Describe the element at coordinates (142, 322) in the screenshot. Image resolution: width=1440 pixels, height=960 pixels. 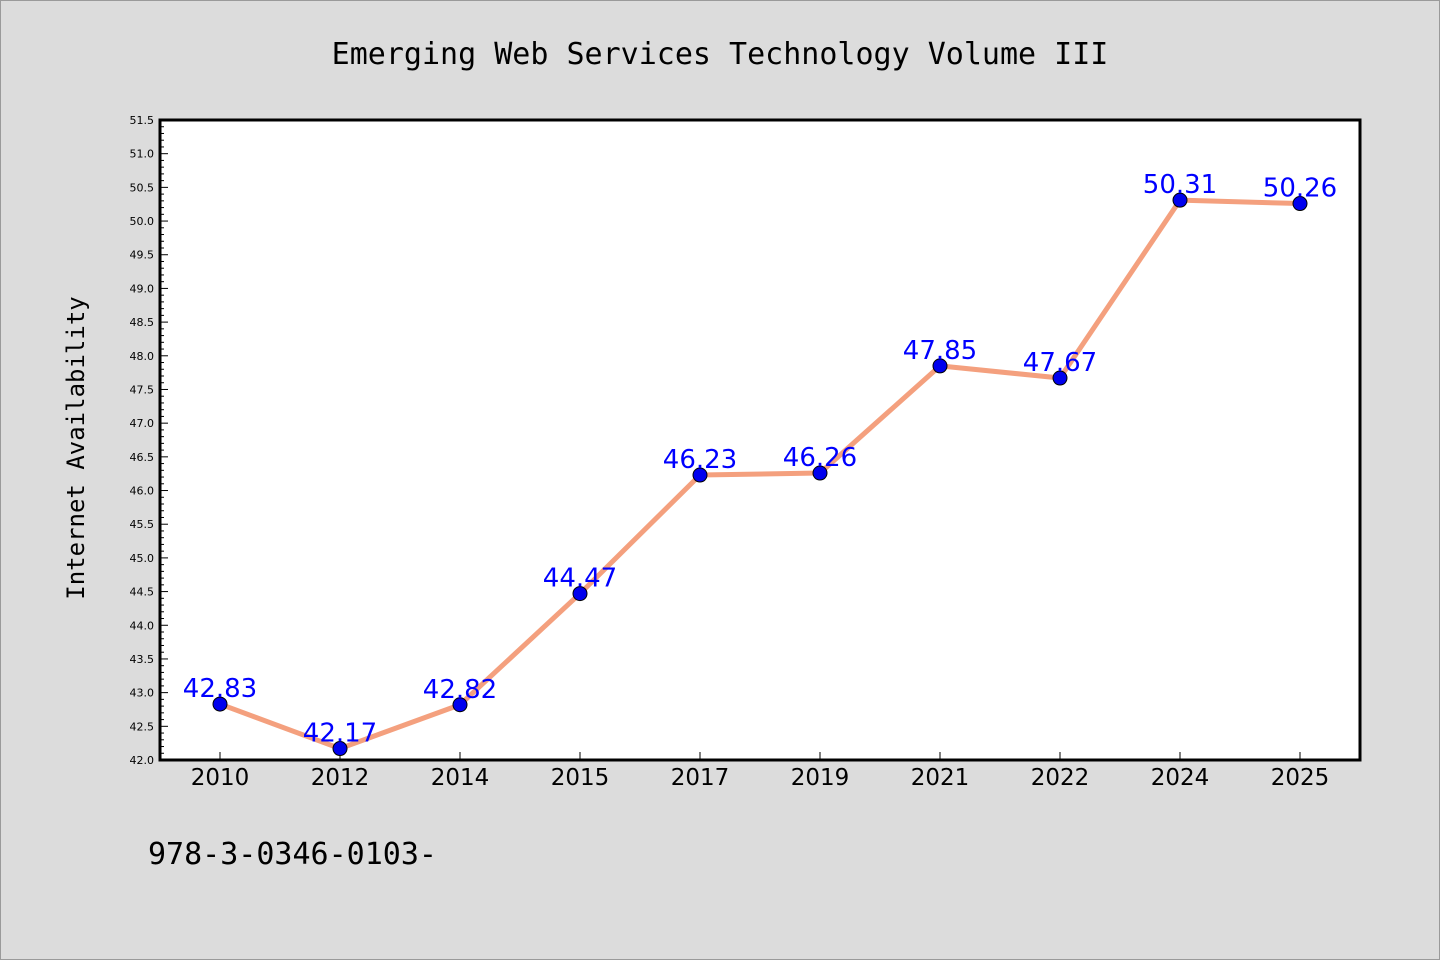
I see `y-tick-label: 48.5` at that location.